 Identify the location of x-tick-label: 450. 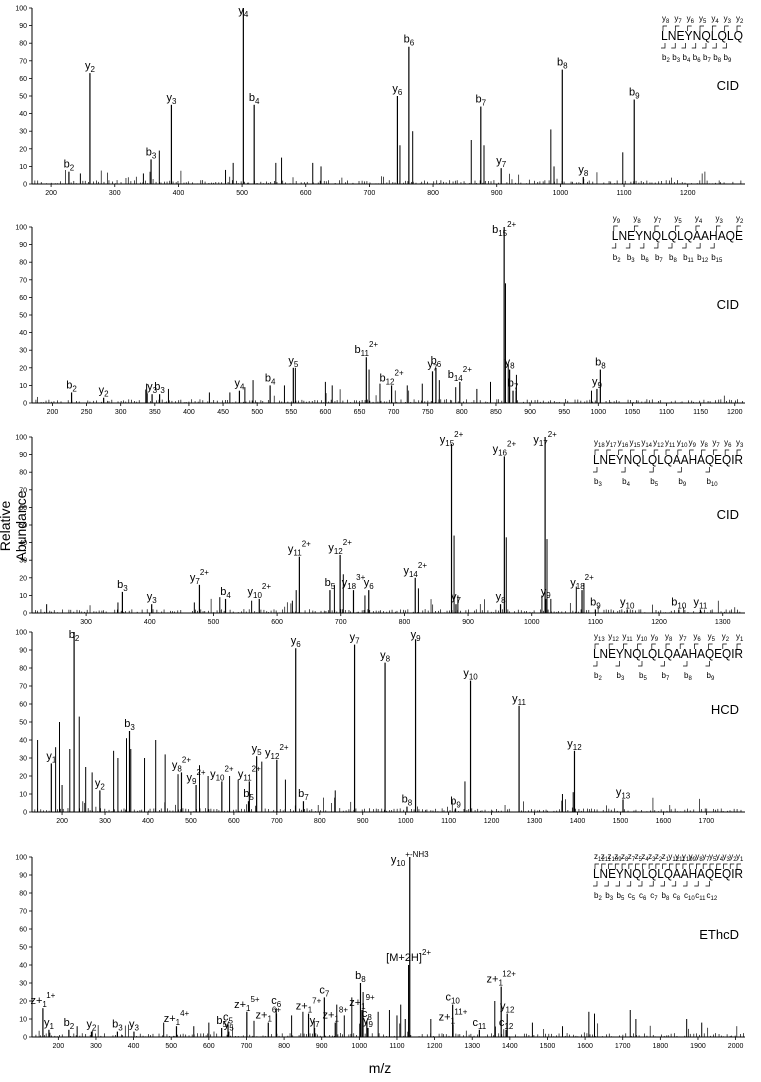
(223, 412).